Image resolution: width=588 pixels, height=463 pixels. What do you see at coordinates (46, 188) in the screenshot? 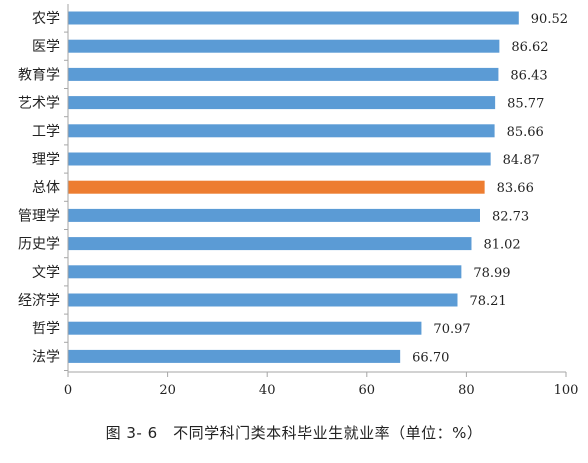
I see `category-label: 总体` at bounding box center [46, 188].